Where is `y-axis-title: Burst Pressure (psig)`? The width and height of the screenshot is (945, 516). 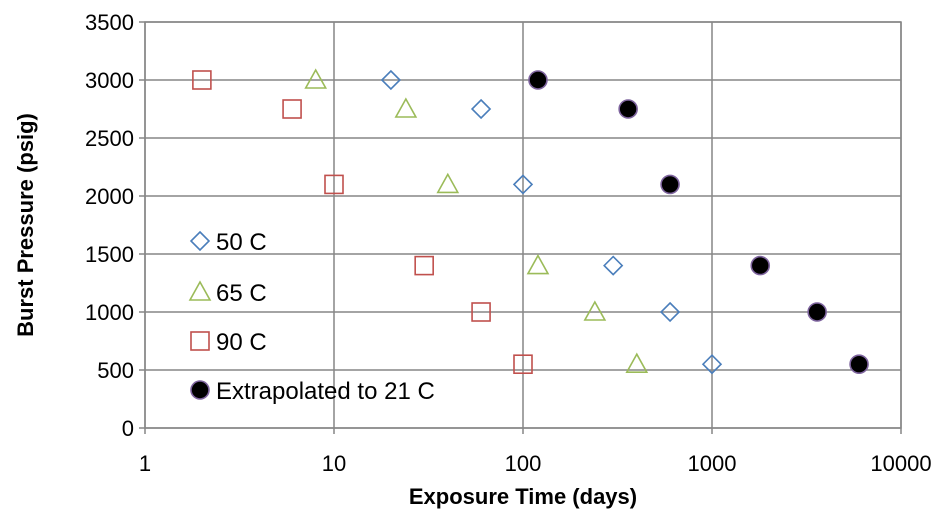 y-axis-title: Burst Pressure (psig) is located at coordinates (25, 225).